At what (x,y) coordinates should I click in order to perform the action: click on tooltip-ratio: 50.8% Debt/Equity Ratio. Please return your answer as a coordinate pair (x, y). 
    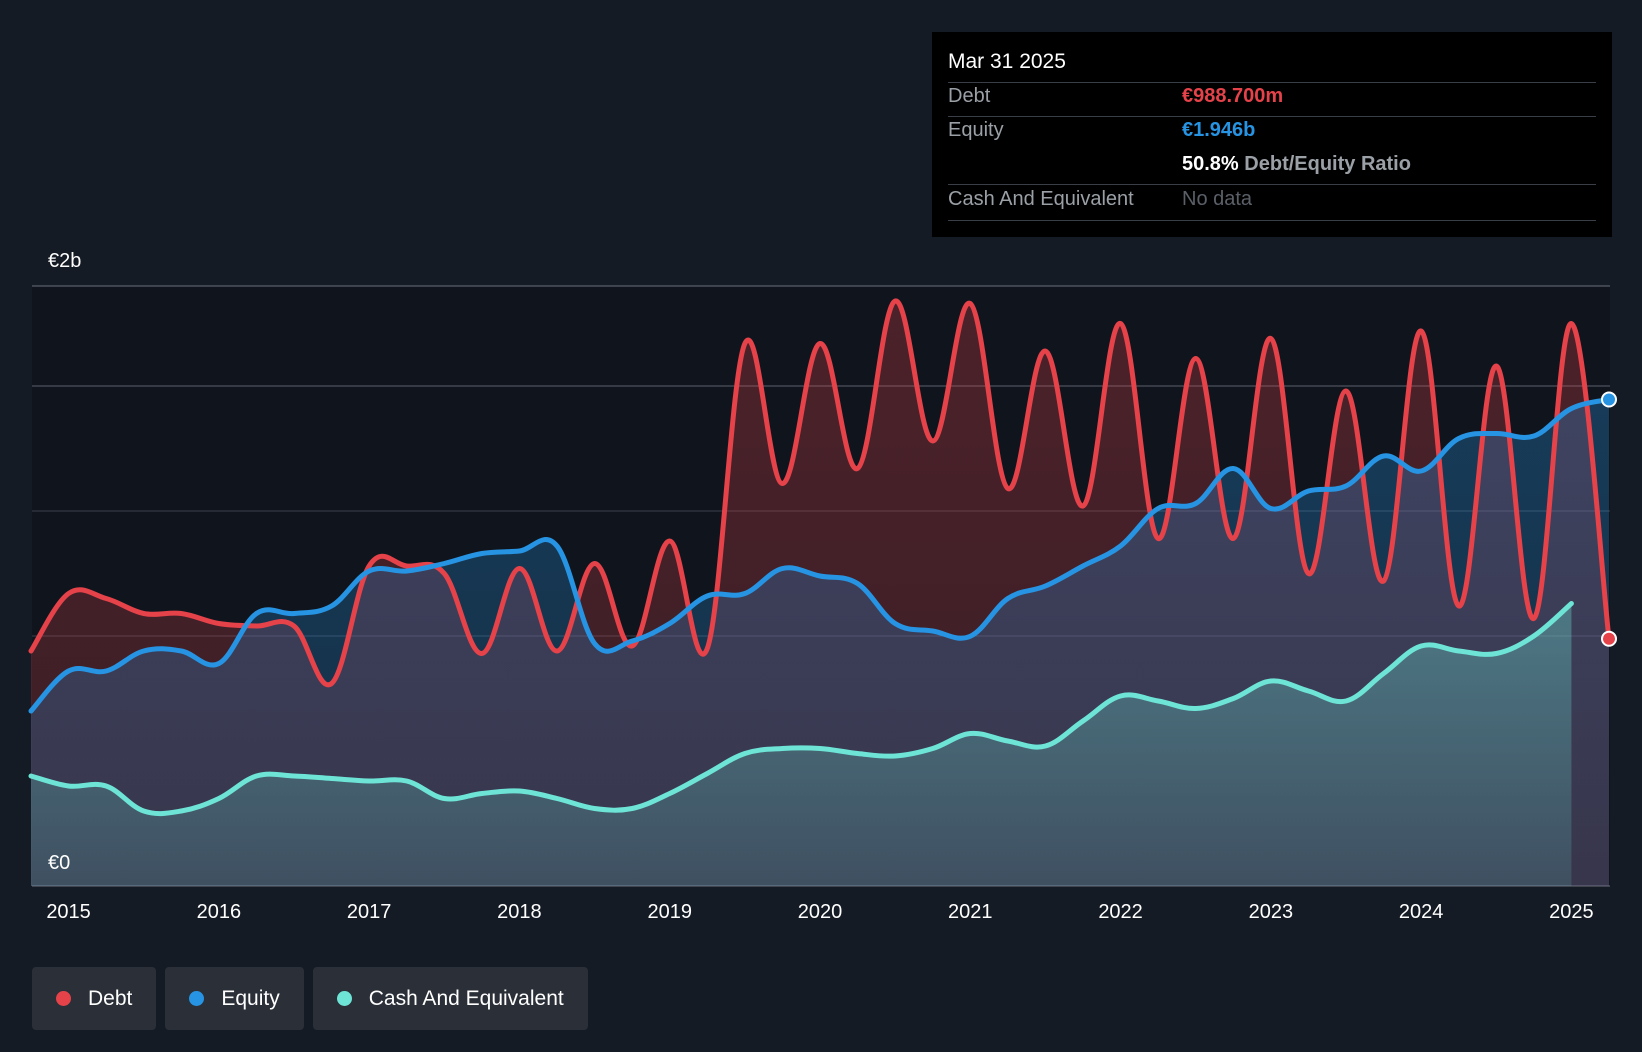
    Looking at the image, I should click on (1296, 164).